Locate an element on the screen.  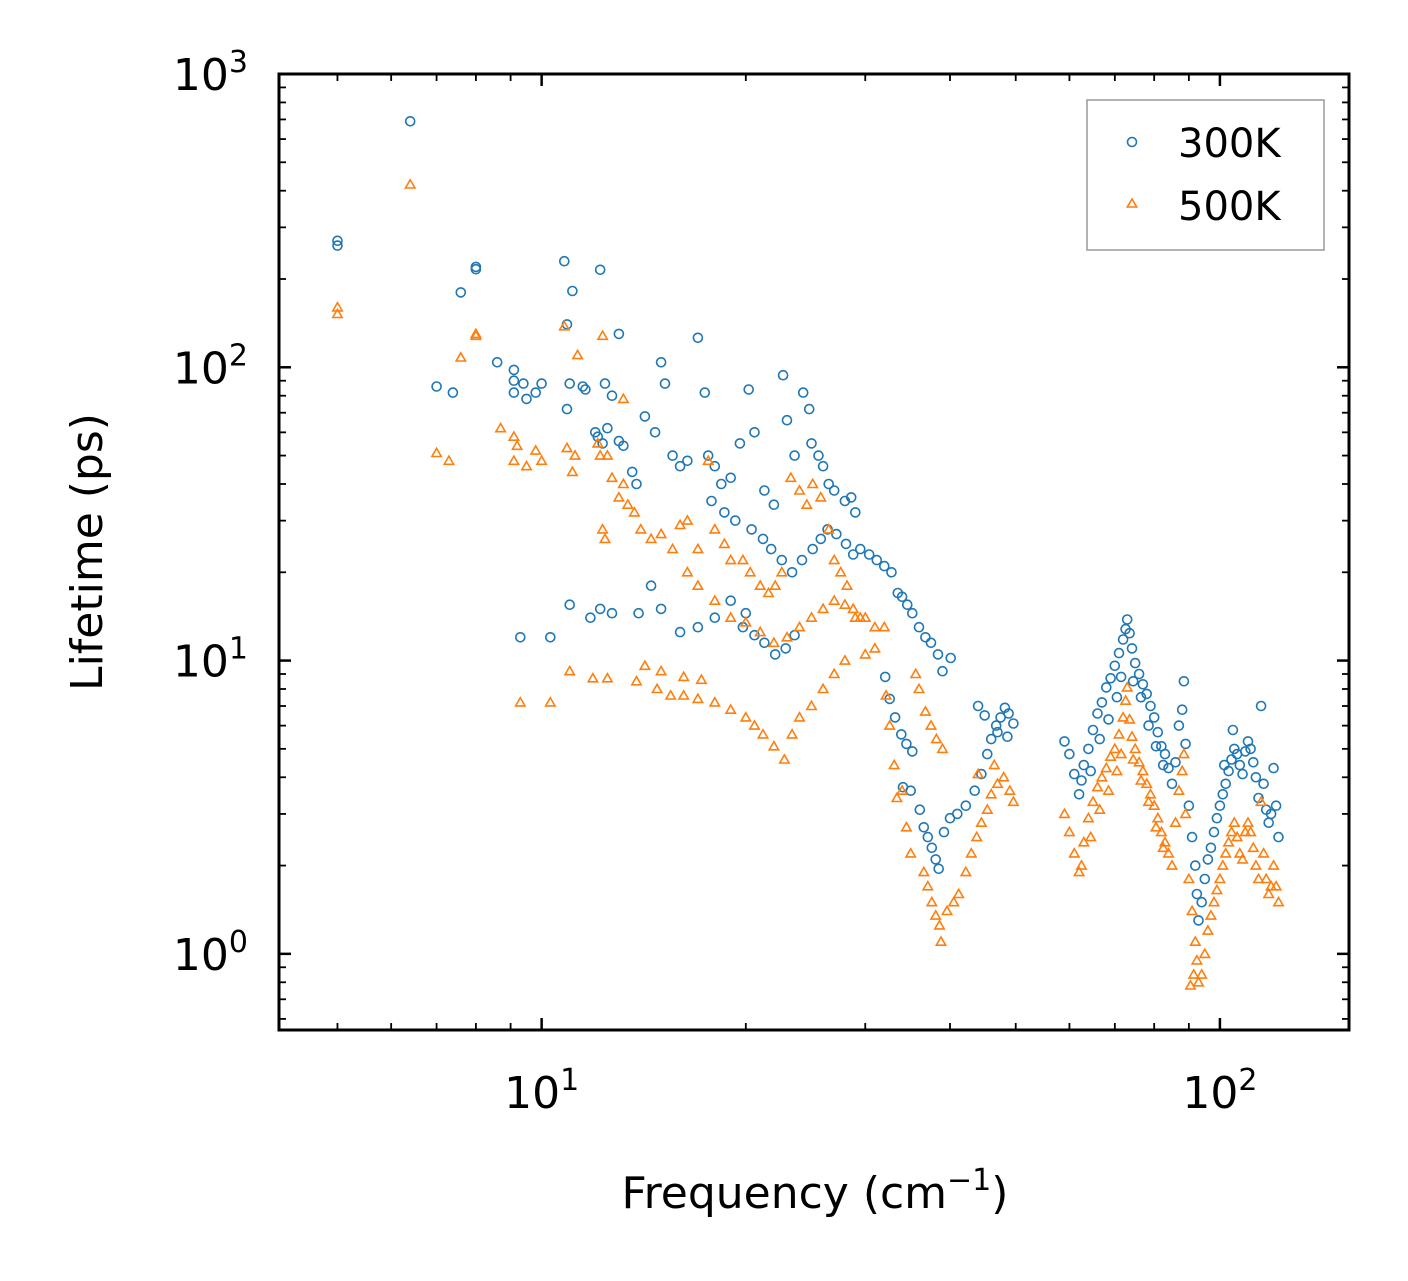
legend-label-500k: 500K is located at coordinates (1230, 207).